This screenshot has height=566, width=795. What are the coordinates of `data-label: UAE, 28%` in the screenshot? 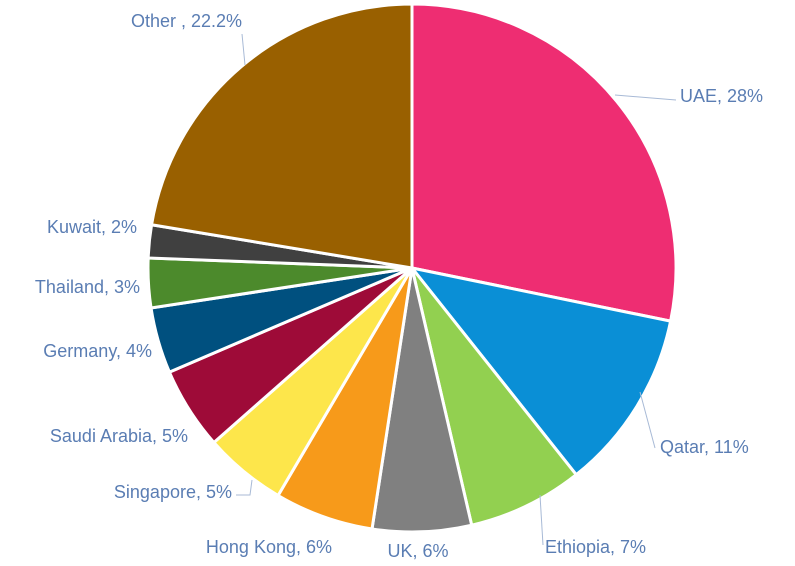 It's located at (721, 96).